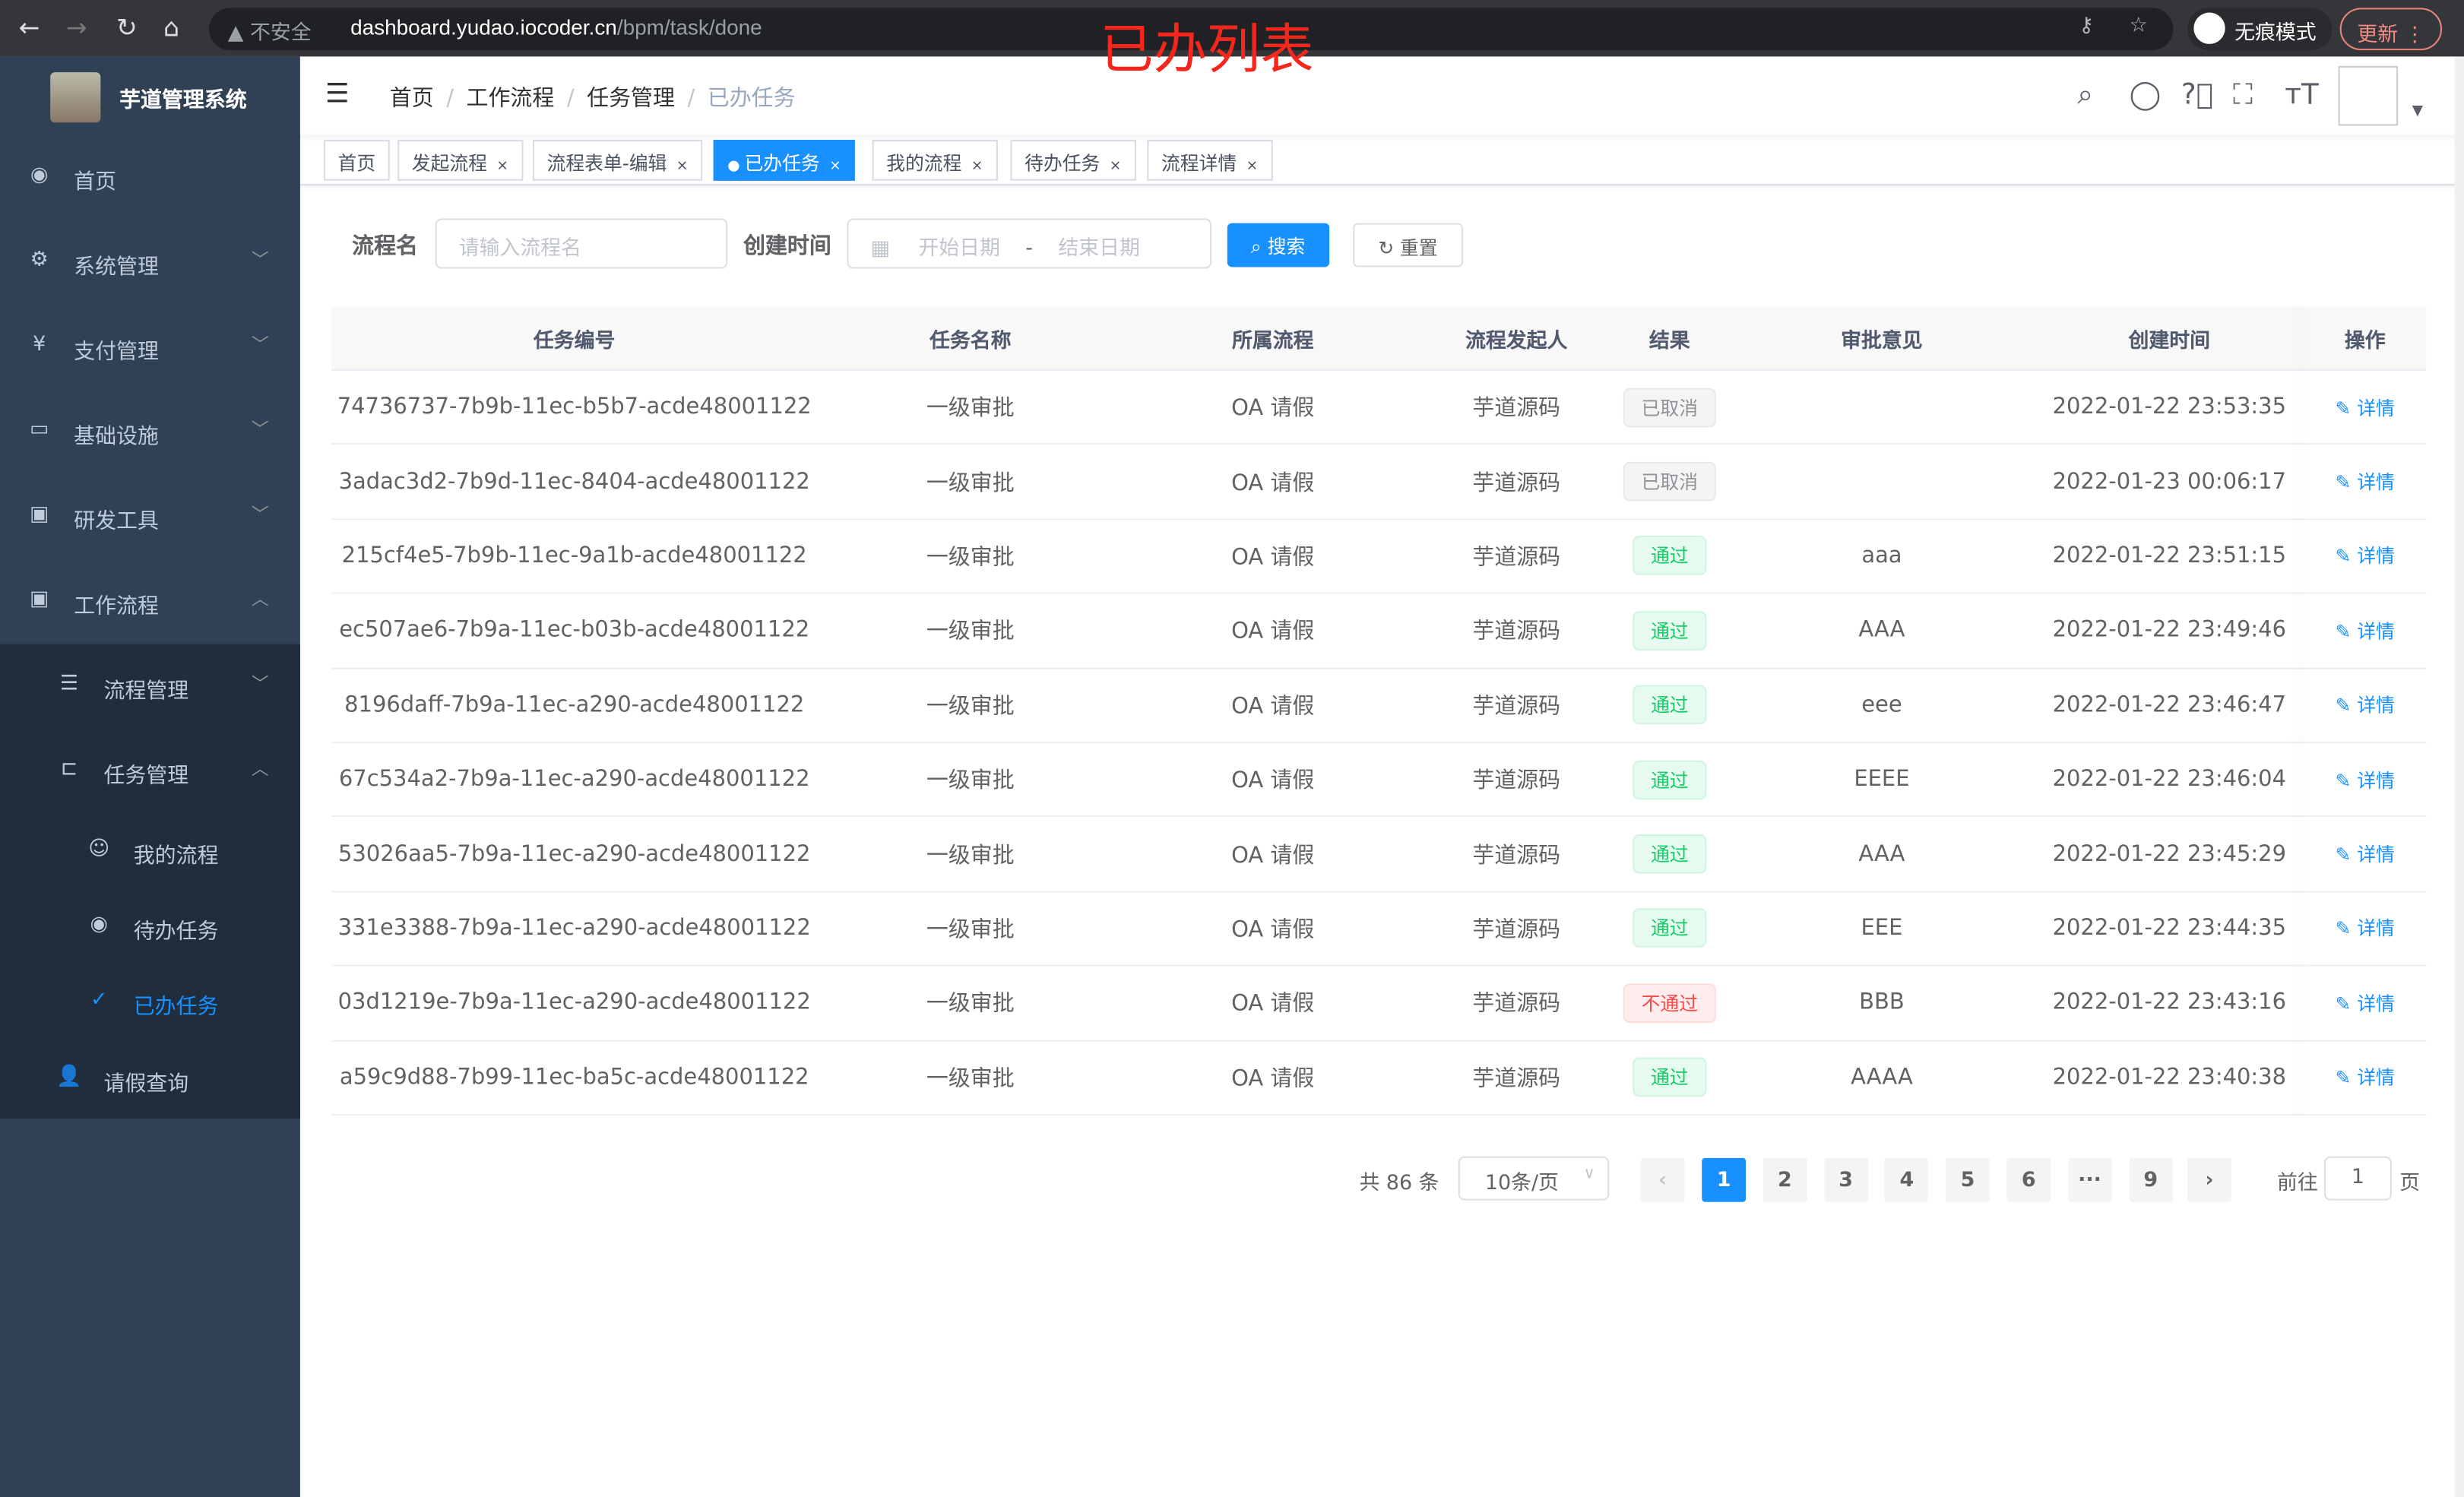 This screenshot has width=2464, height=1497. Describe the element at coordinates (2459, 776) in the screenshot. I see `scrollbar` at that location.